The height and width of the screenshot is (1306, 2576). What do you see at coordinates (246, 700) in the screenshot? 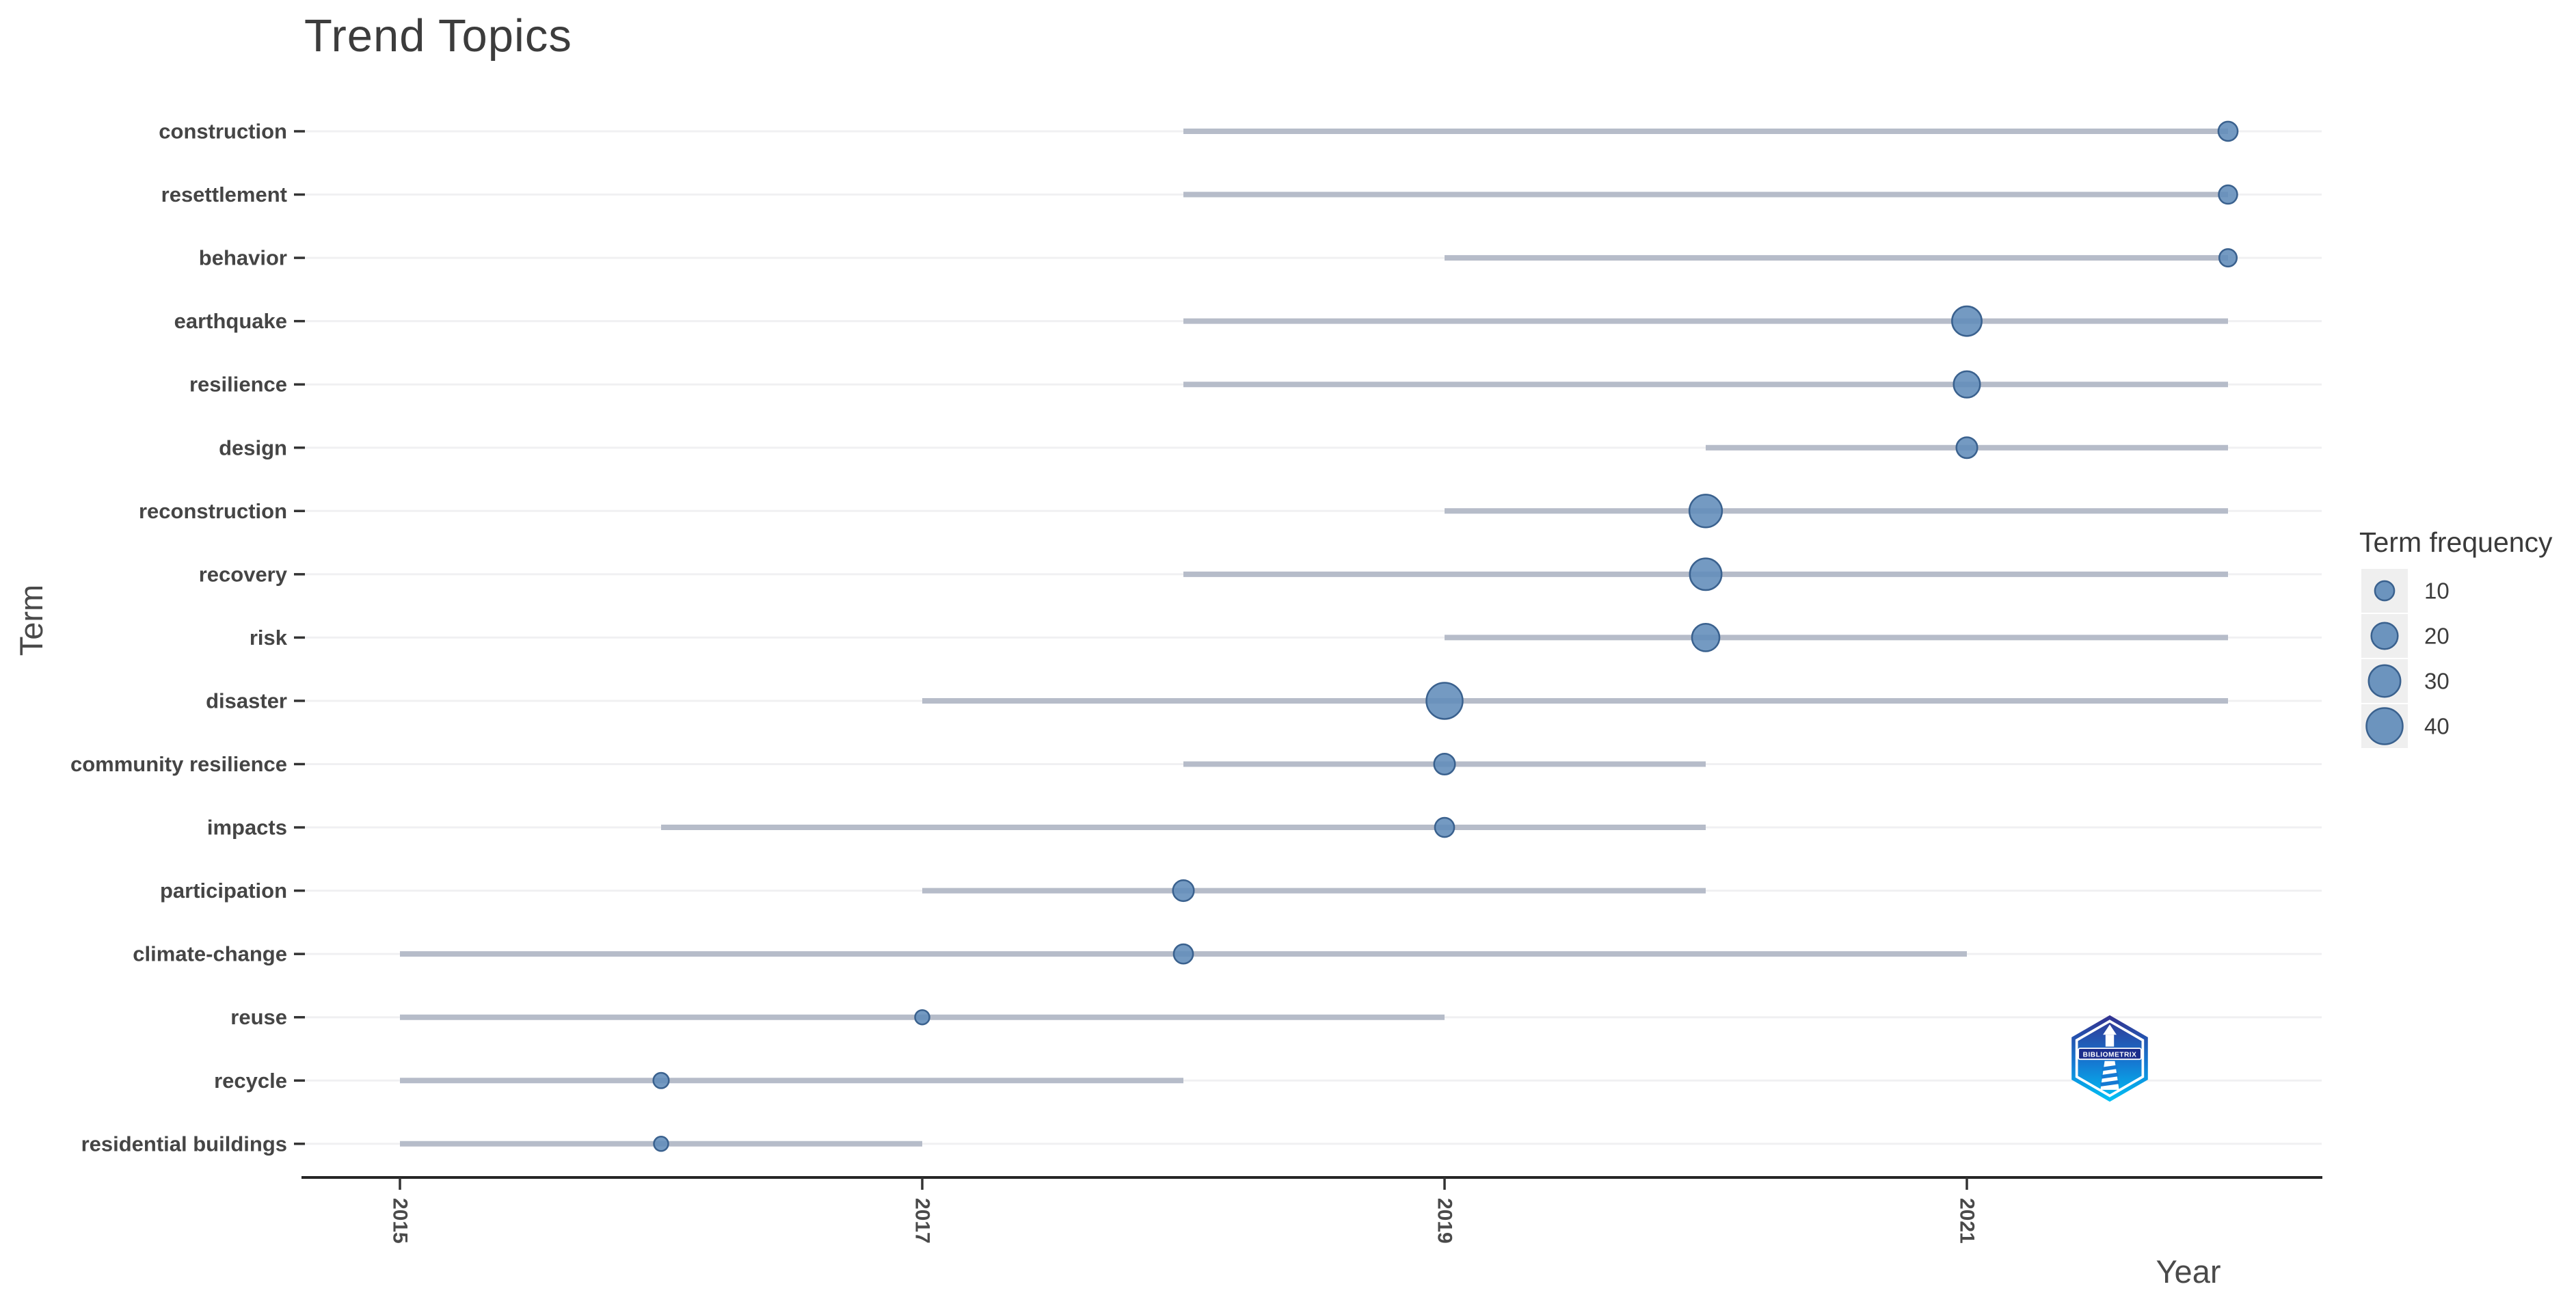
I see `term-label: disaster` at bounding box center [246, 700].